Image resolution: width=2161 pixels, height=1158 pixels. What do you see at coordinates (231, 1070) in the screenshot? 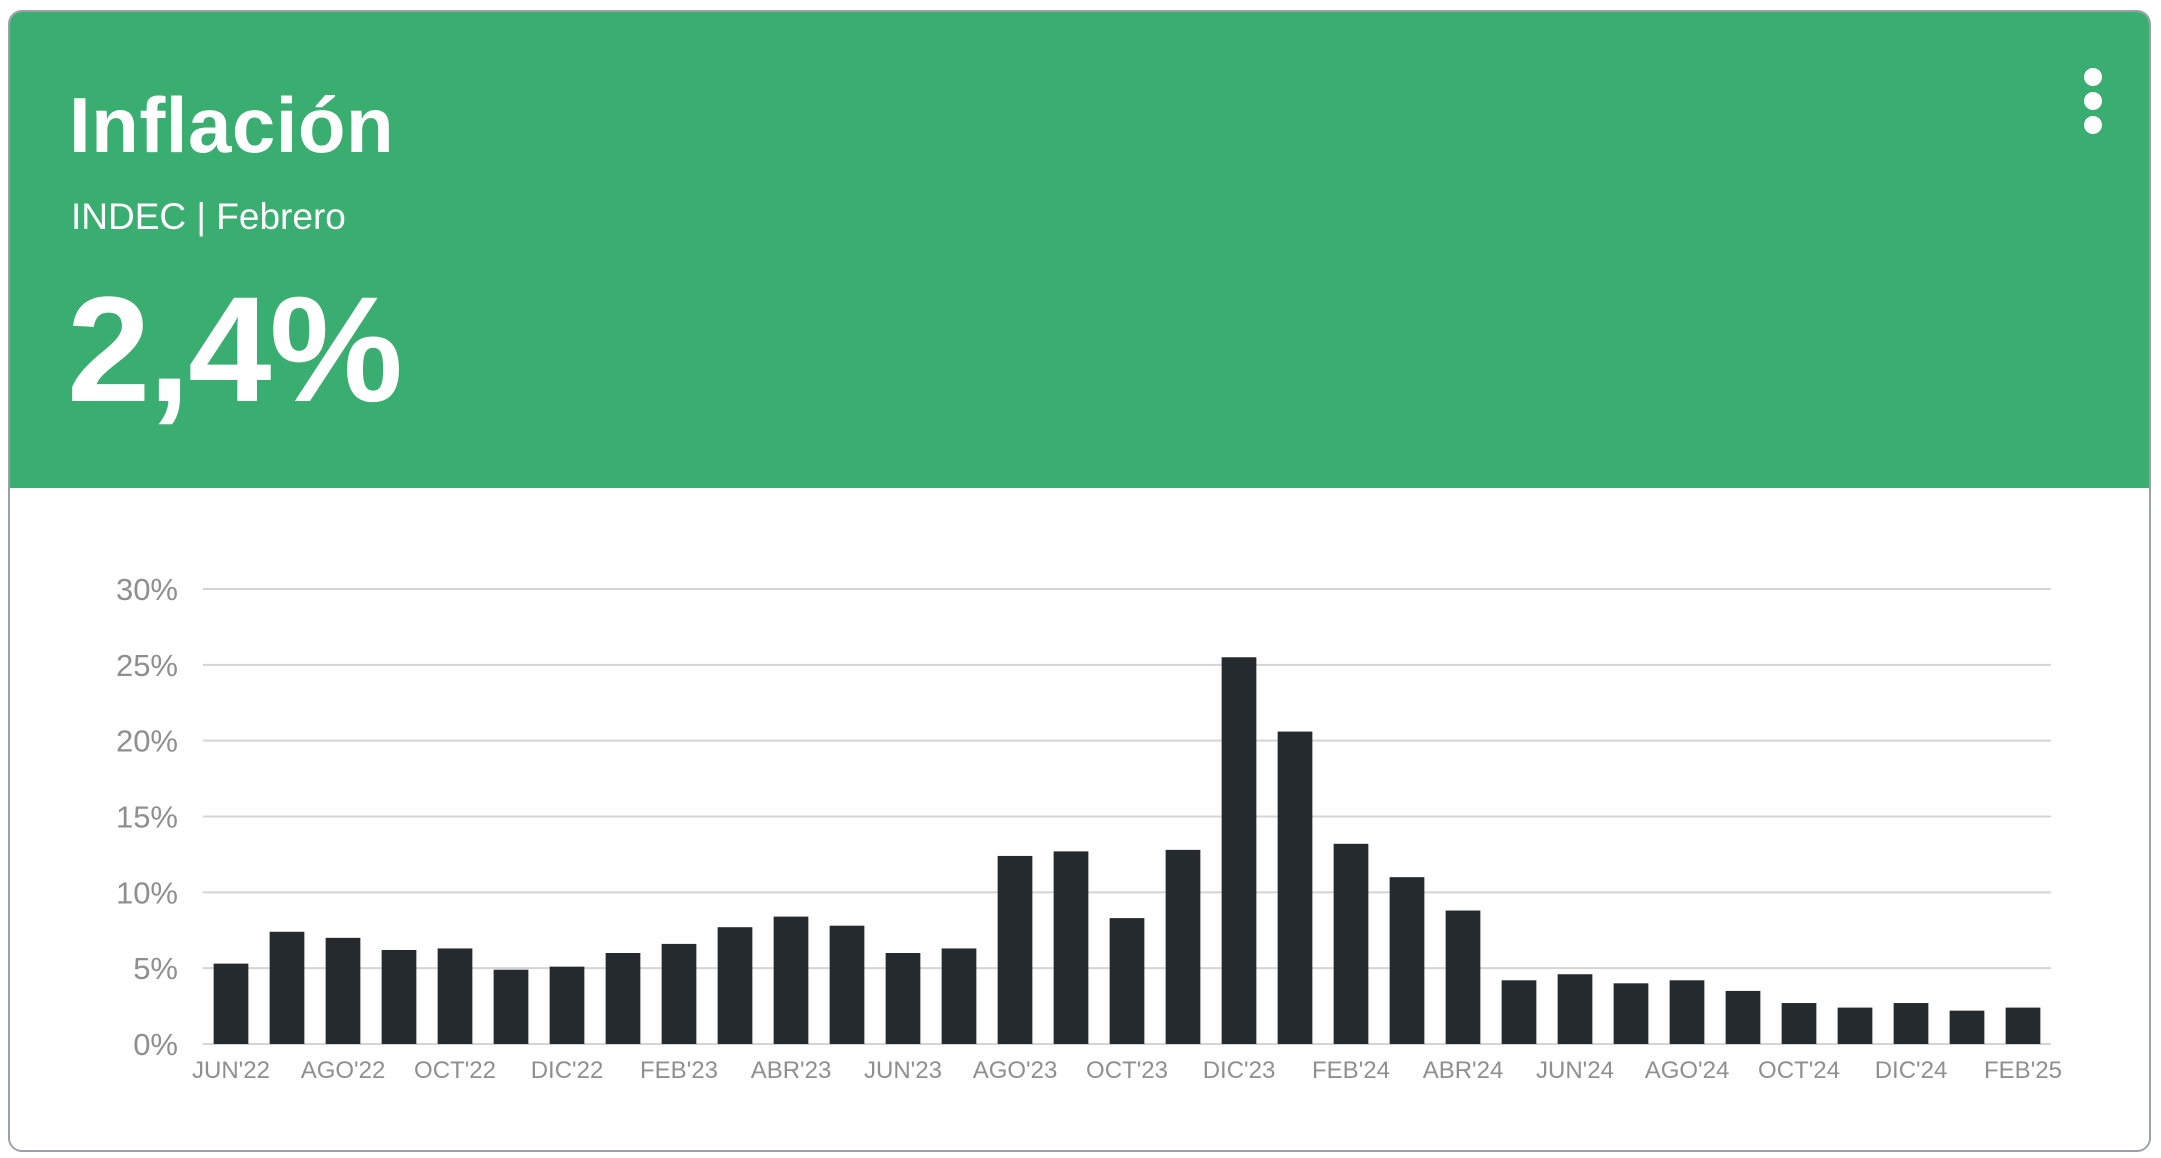
I see `x-tick-label: JUN'22` at bounding box center [231, 1070].